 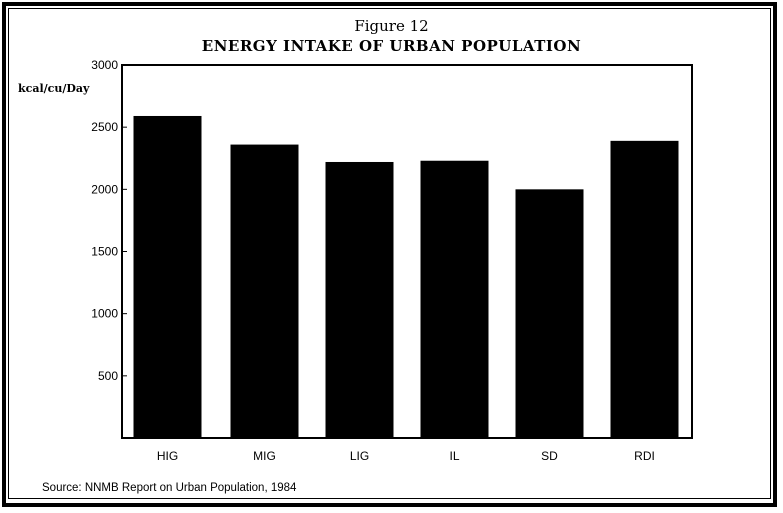 I want to click on x-tick-label-sd: SD, so click(x=549, y=456).